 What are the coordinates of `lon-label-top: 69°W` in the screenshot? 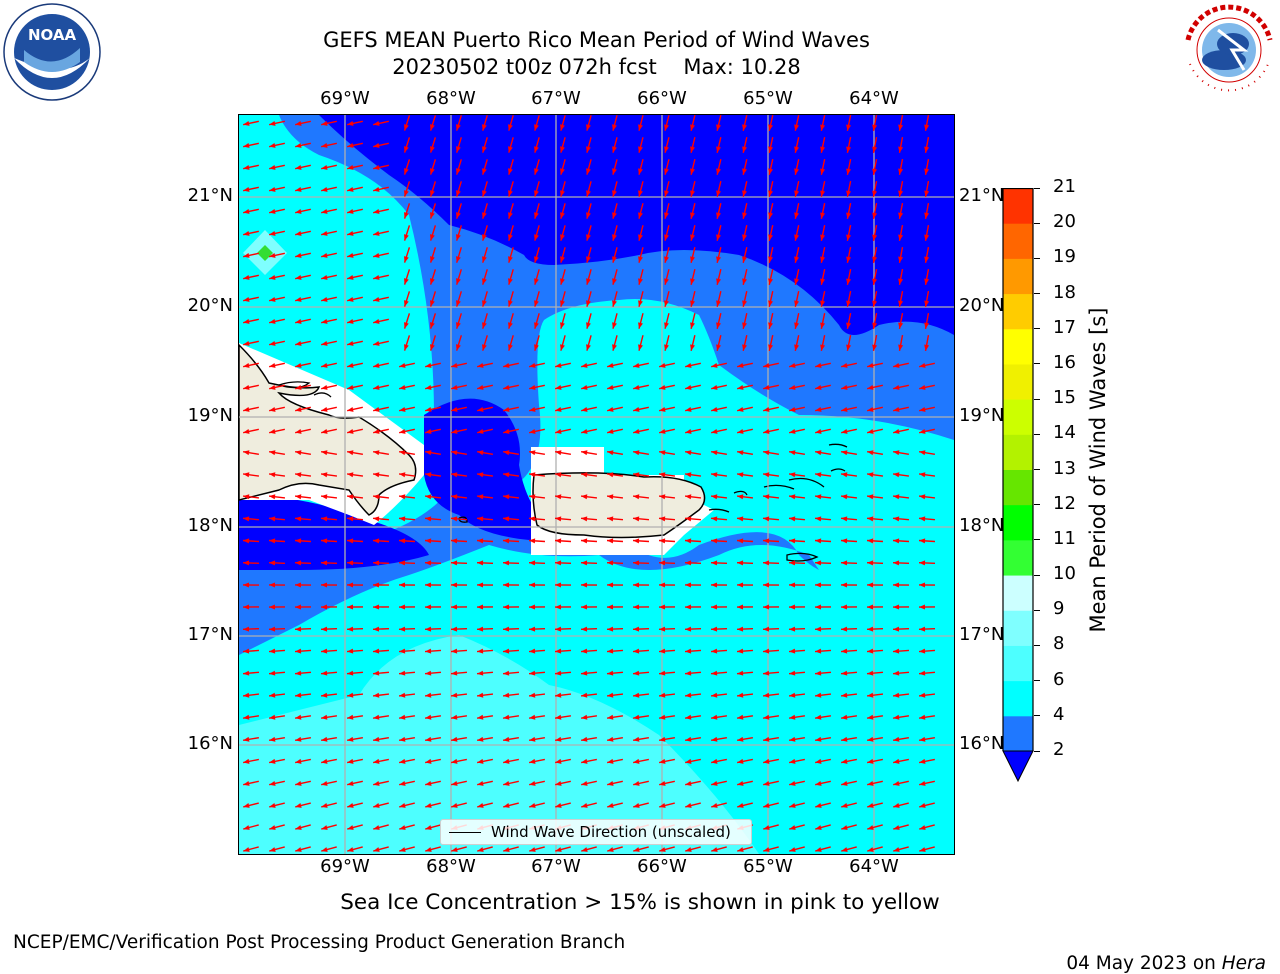 It's located at (345, 98).